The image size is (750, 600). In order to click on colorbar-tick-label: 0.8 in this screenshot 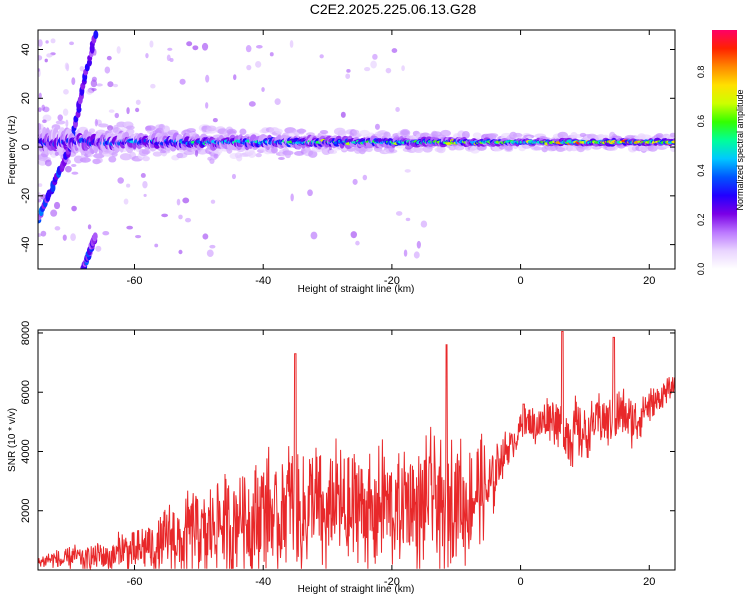, I will do `click(701, 72)`.